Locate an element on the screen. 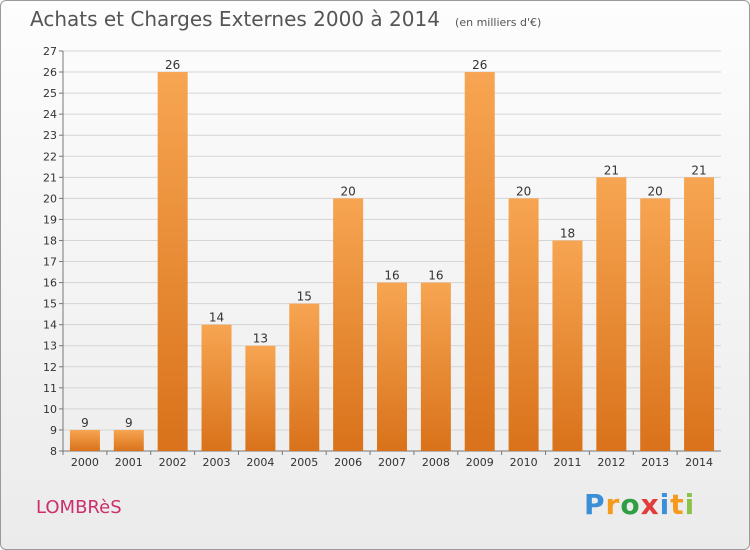  bar-2007 is located at coordinates (392, 366).